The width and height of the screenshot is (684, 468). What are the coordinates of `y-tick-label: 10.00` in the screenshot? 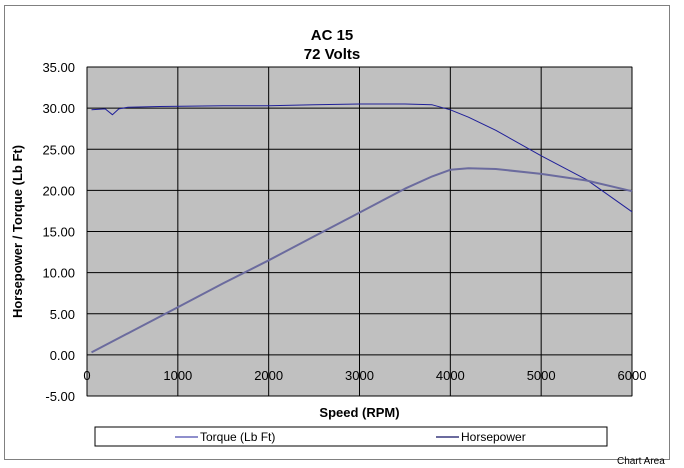 It's located at (58, 273).